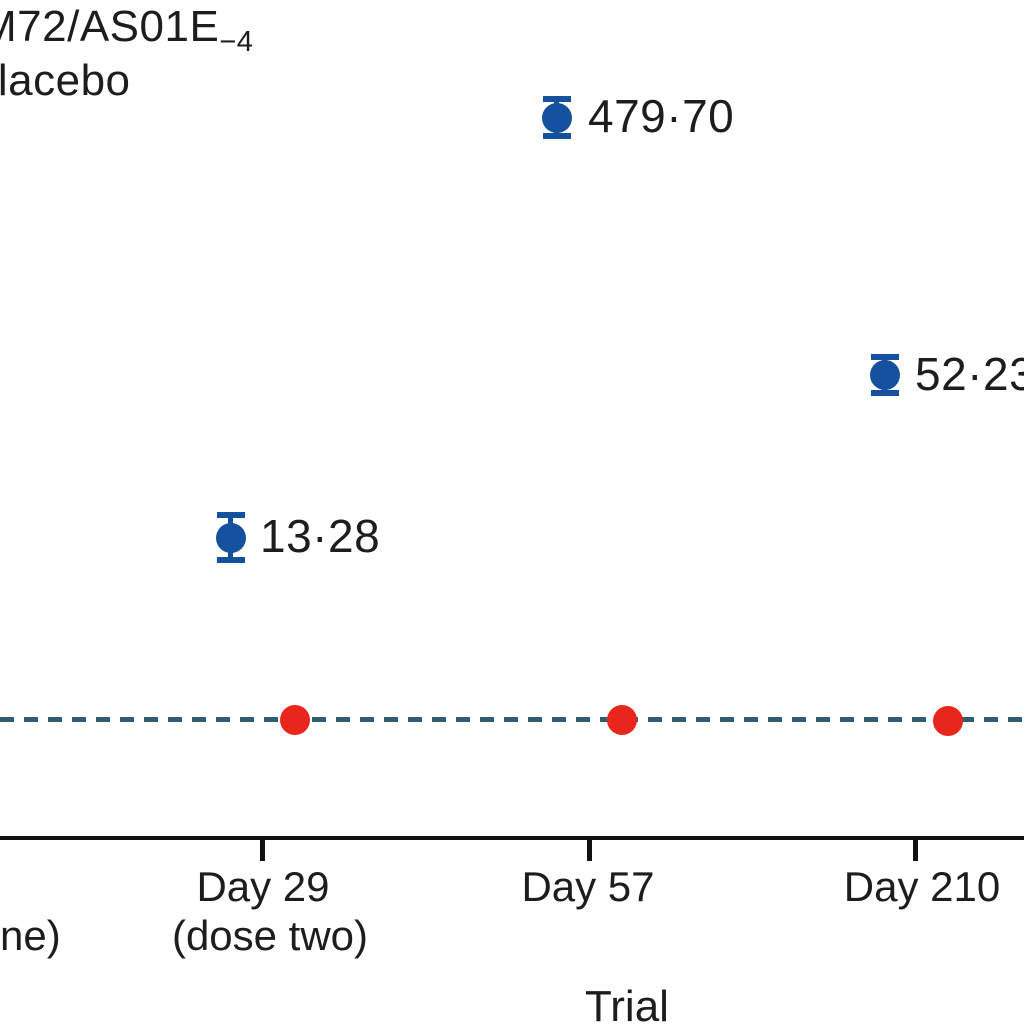 This screenshot has height=1024, width=1024. What do you see at coordinates (262, 850) in the screenshot?
I see `x-tick-day29` at bounding box center [262, 850].